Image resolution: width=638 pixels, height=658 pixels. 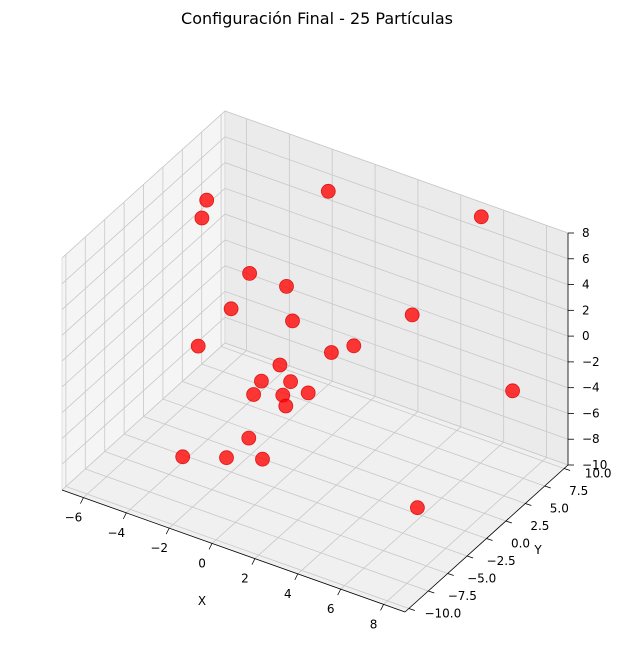 What do you see at coordinates (586, 259) in the screenshot?
I see `z-tick-label: 6` at bounding box center [586, 259].